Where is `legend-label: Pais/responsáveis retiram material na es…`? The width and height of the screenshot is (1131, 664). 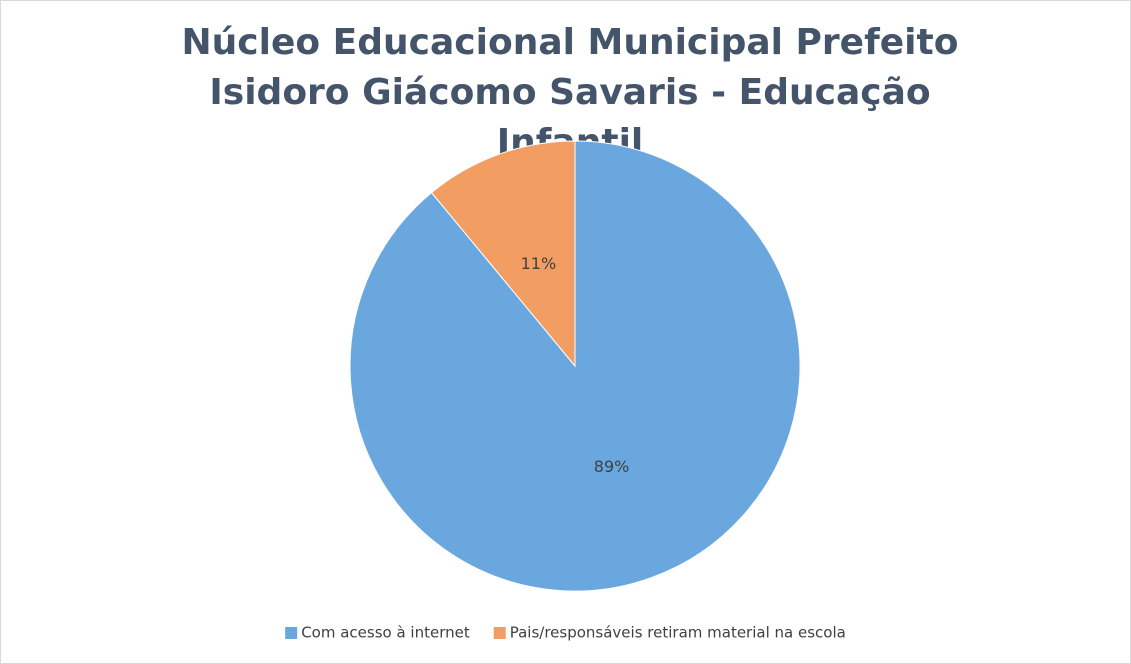 legend-label: Pais/responsáveis retiram material na es… is located at coordinates (678, 633).